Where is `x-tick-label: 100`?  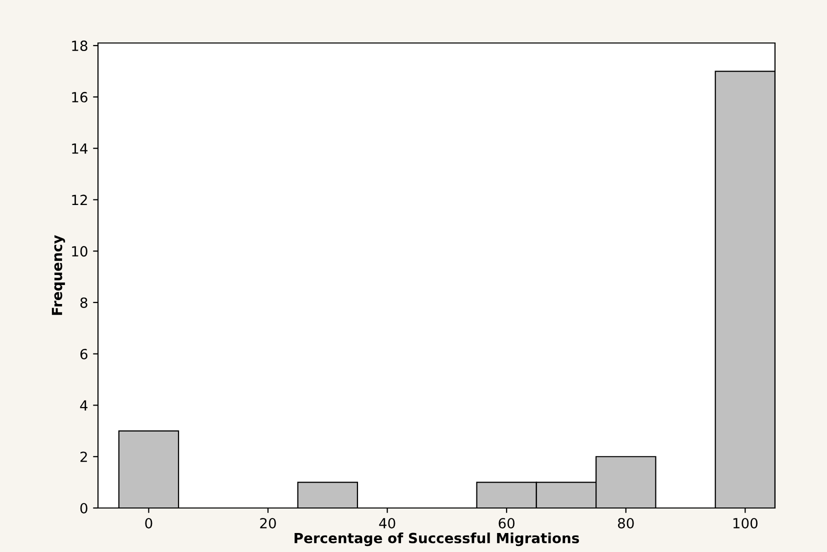
x-tick-label: 100 is located at coordinates (745, 523).